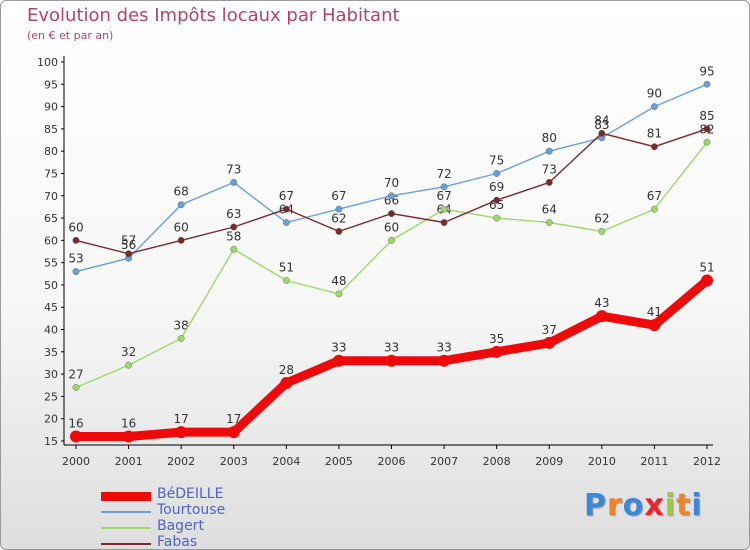 The height and width of the screenshot is (550, 750). What do you see at coordinates (51, 374) in the screenshot?
I see `y-tick-label: 30` at bounding box center [51, 374].